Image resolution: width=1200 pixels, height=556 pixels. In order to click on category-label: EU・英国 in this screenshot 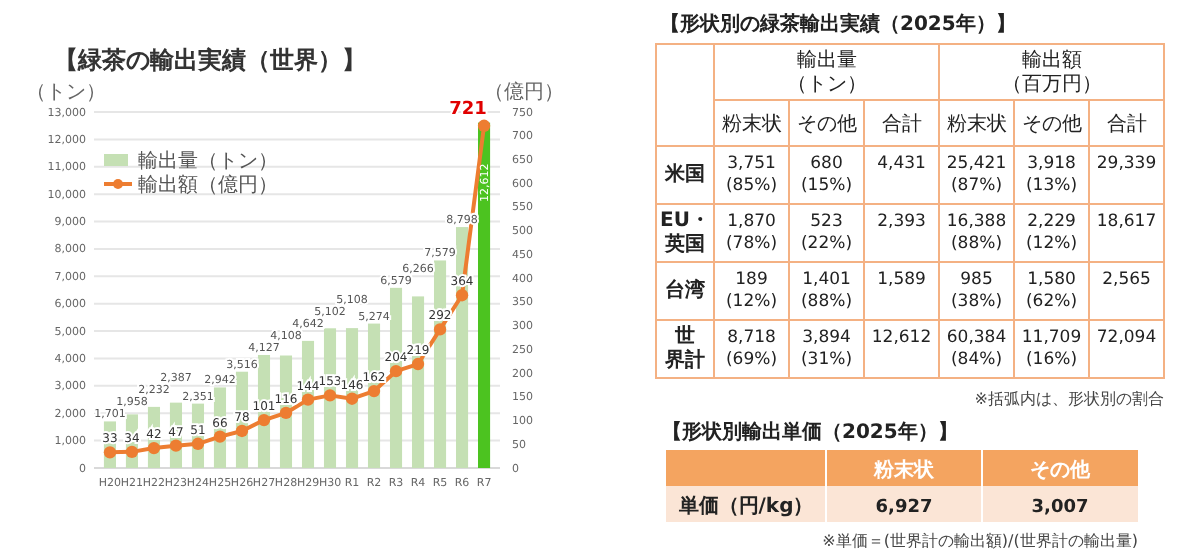, I will do `click(685, 233)`.